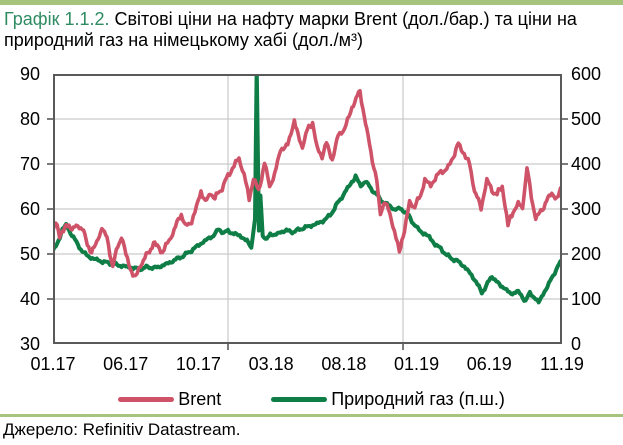 The image size is (623, 445). I want to click on y-left-tick-40: 40, so click(29, 299).